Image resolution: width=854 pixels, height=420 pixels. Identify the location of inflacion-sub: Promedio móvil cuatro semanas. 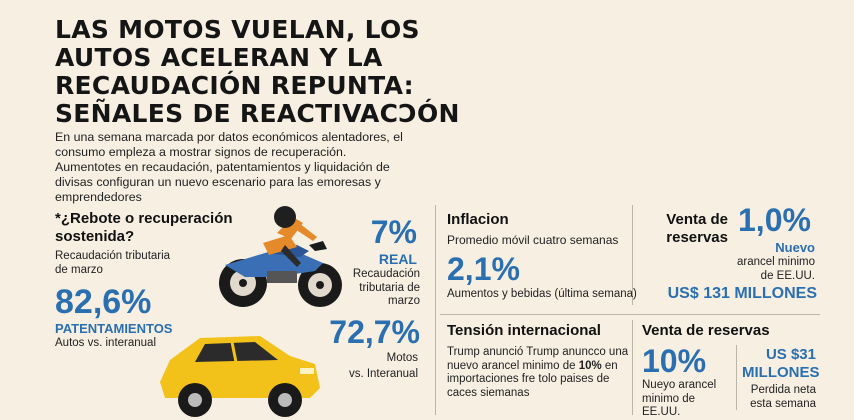
(533, 240).